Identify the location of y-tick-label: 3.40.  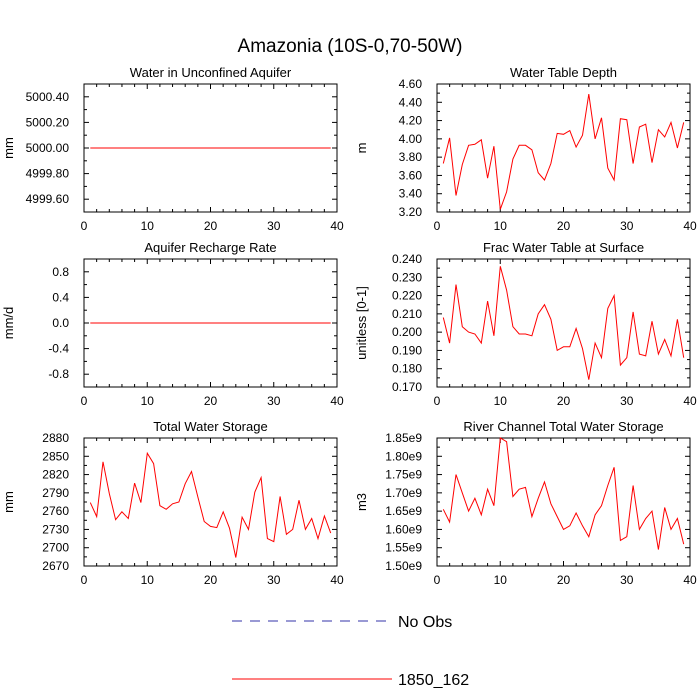
(411, 194).